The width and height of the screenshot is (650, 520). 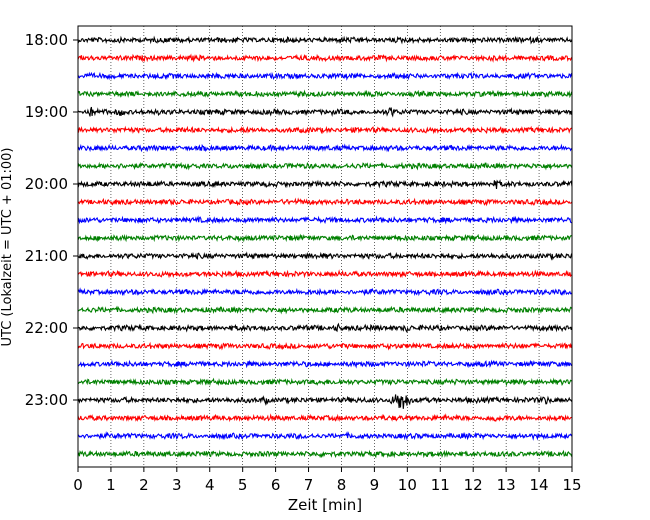 What do you see at coordinates (144, 485) in the screenshot?
I see `x-tick-label-2: 2` at bounding box center [144, 485].